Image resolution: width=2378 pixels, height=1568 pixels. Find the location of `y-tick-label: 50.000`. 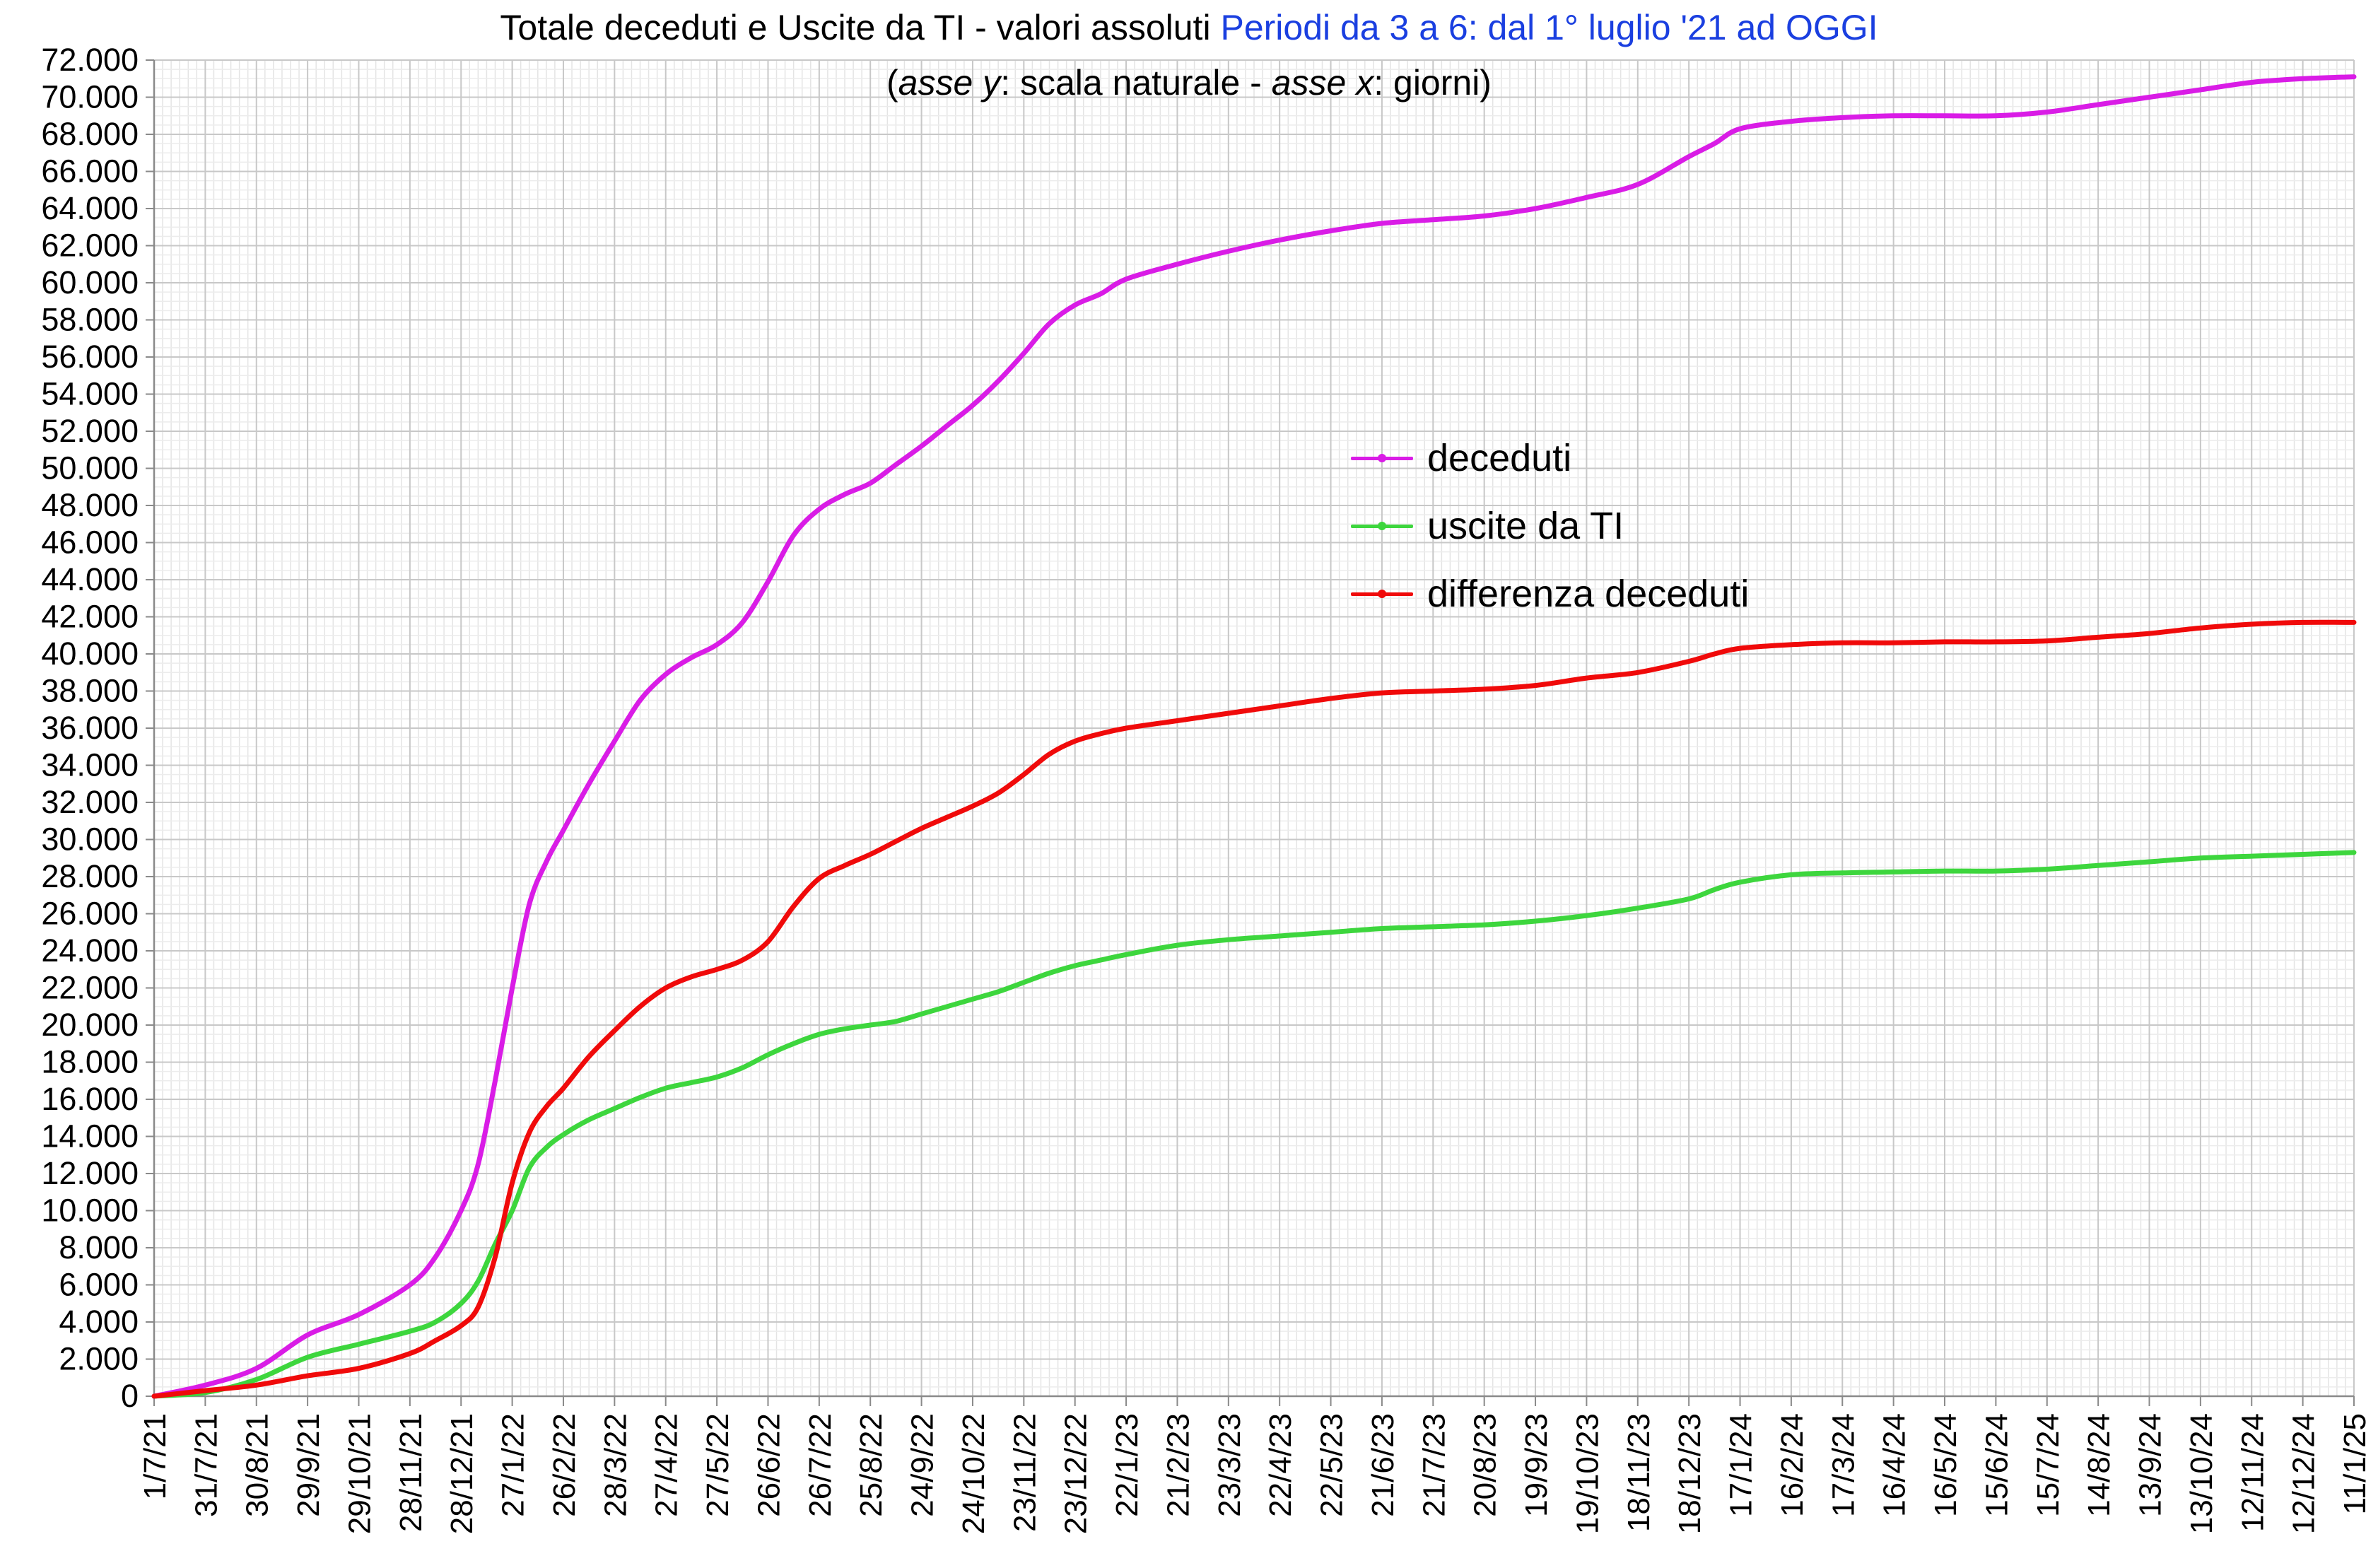

y-tick-label: 50.000 is located at coordinates (90, 468).